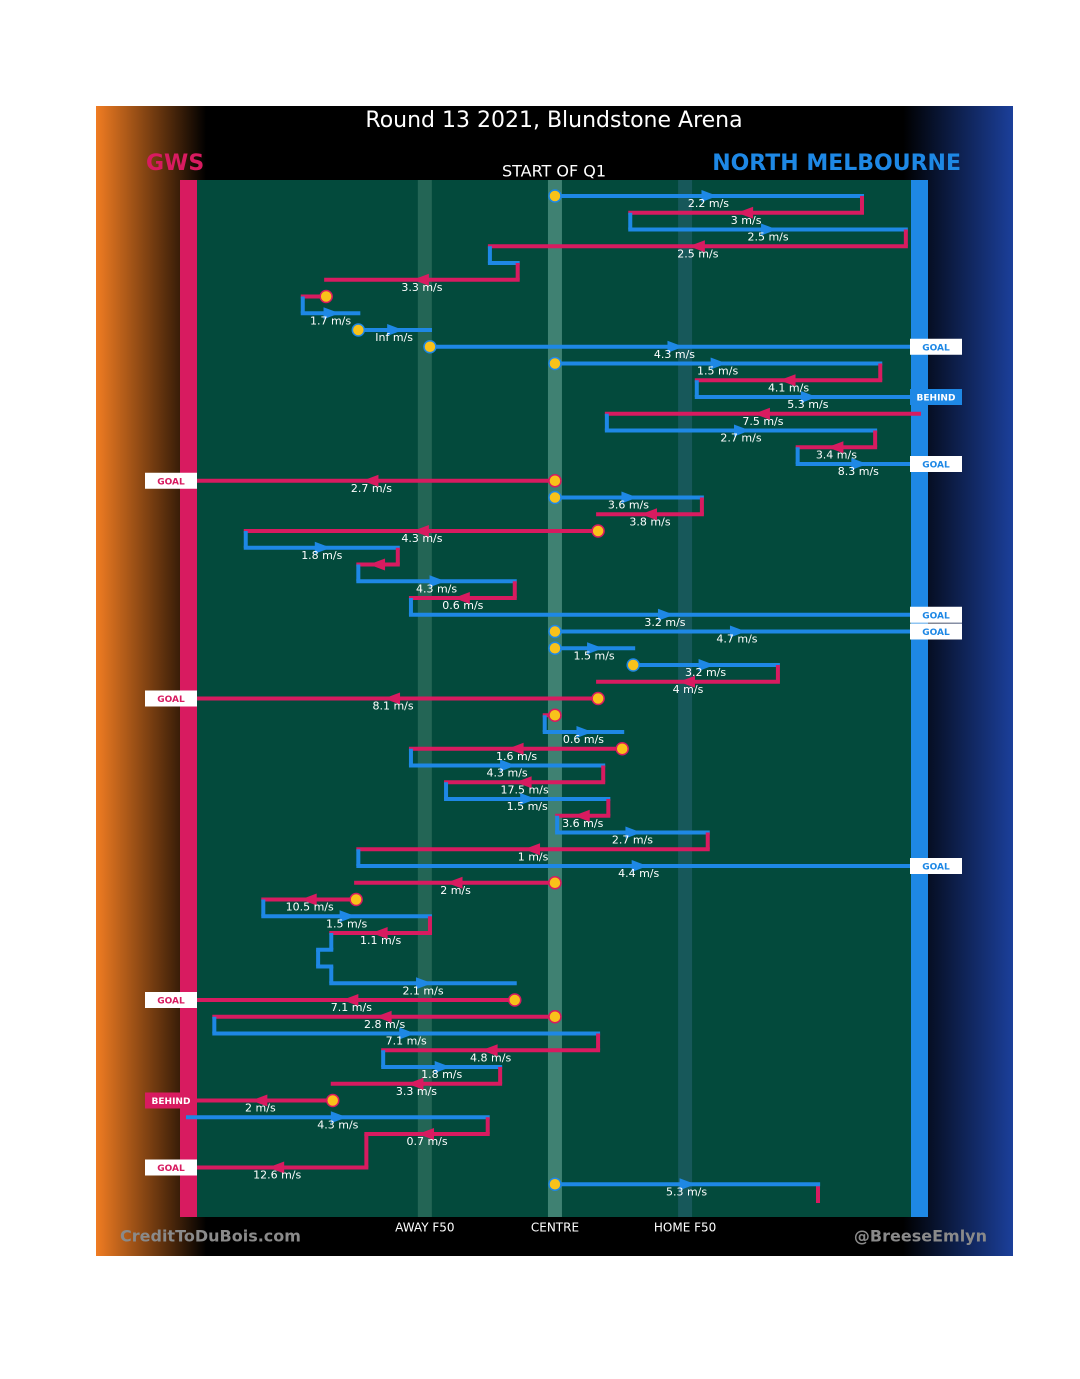  I want to click on speed-label: 1.6 m/s, so click(516, 756).